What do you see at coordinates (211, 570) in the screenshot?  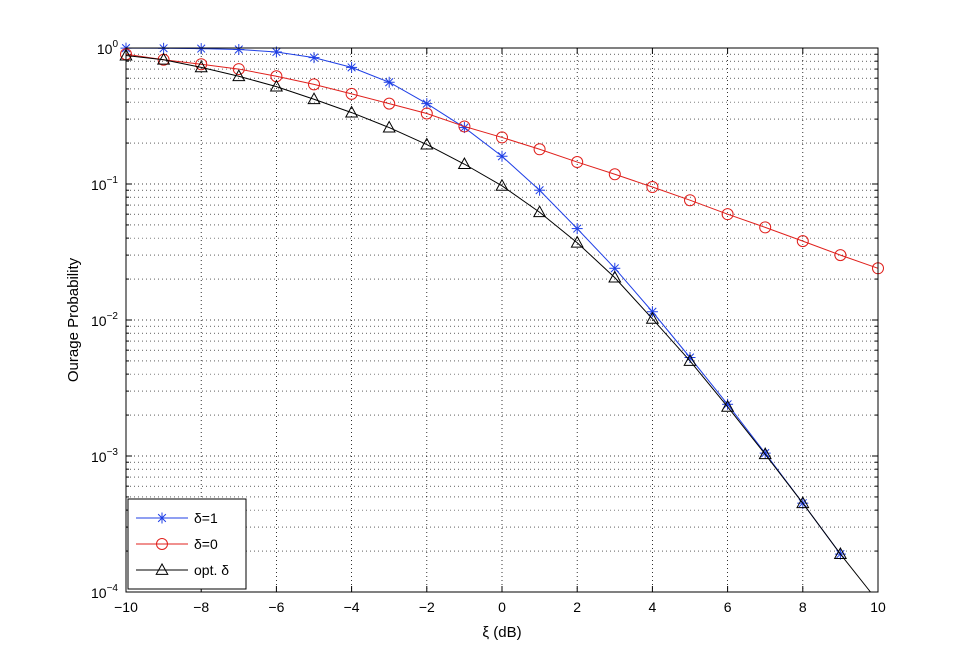 I see `legend-label: opt. δ` at bounding box center [211, 570].